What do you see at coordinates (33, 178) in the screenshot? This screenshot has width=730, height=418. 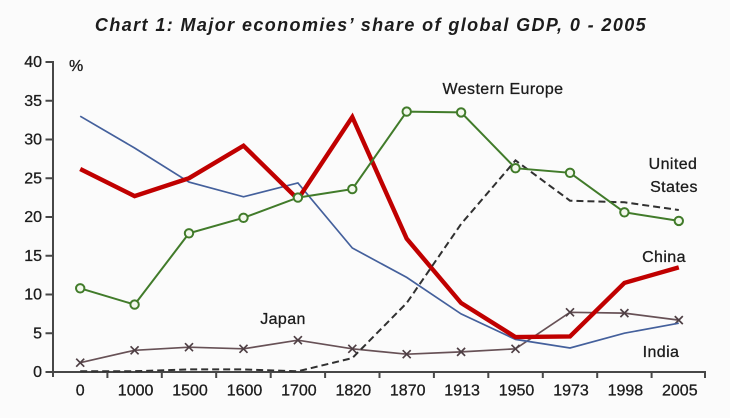 I see `svg-text: 25` at bounding box center [33, 178].